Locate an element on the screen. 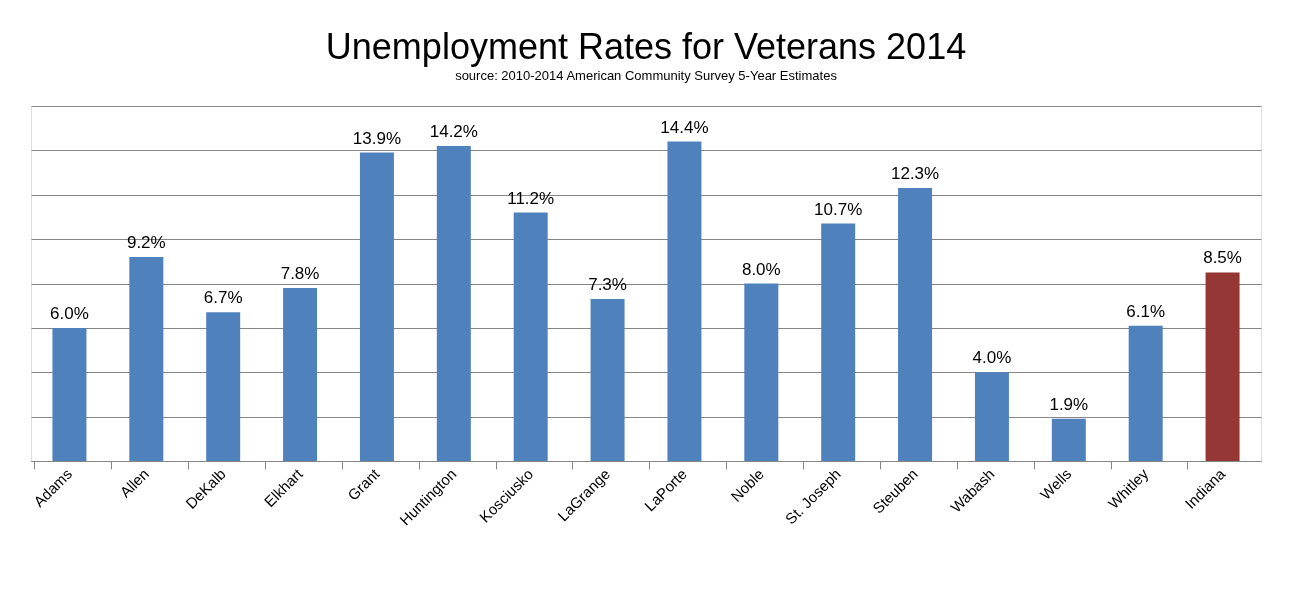 Image resolution: width=1300 pixels, height=590 pixels. data-label: 12.3% is located at coordinates (915, 174).